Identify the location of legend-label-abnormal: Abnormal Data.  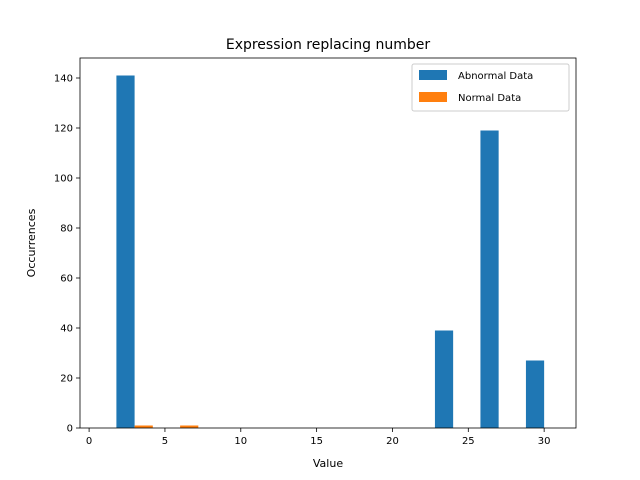
(495, 76).